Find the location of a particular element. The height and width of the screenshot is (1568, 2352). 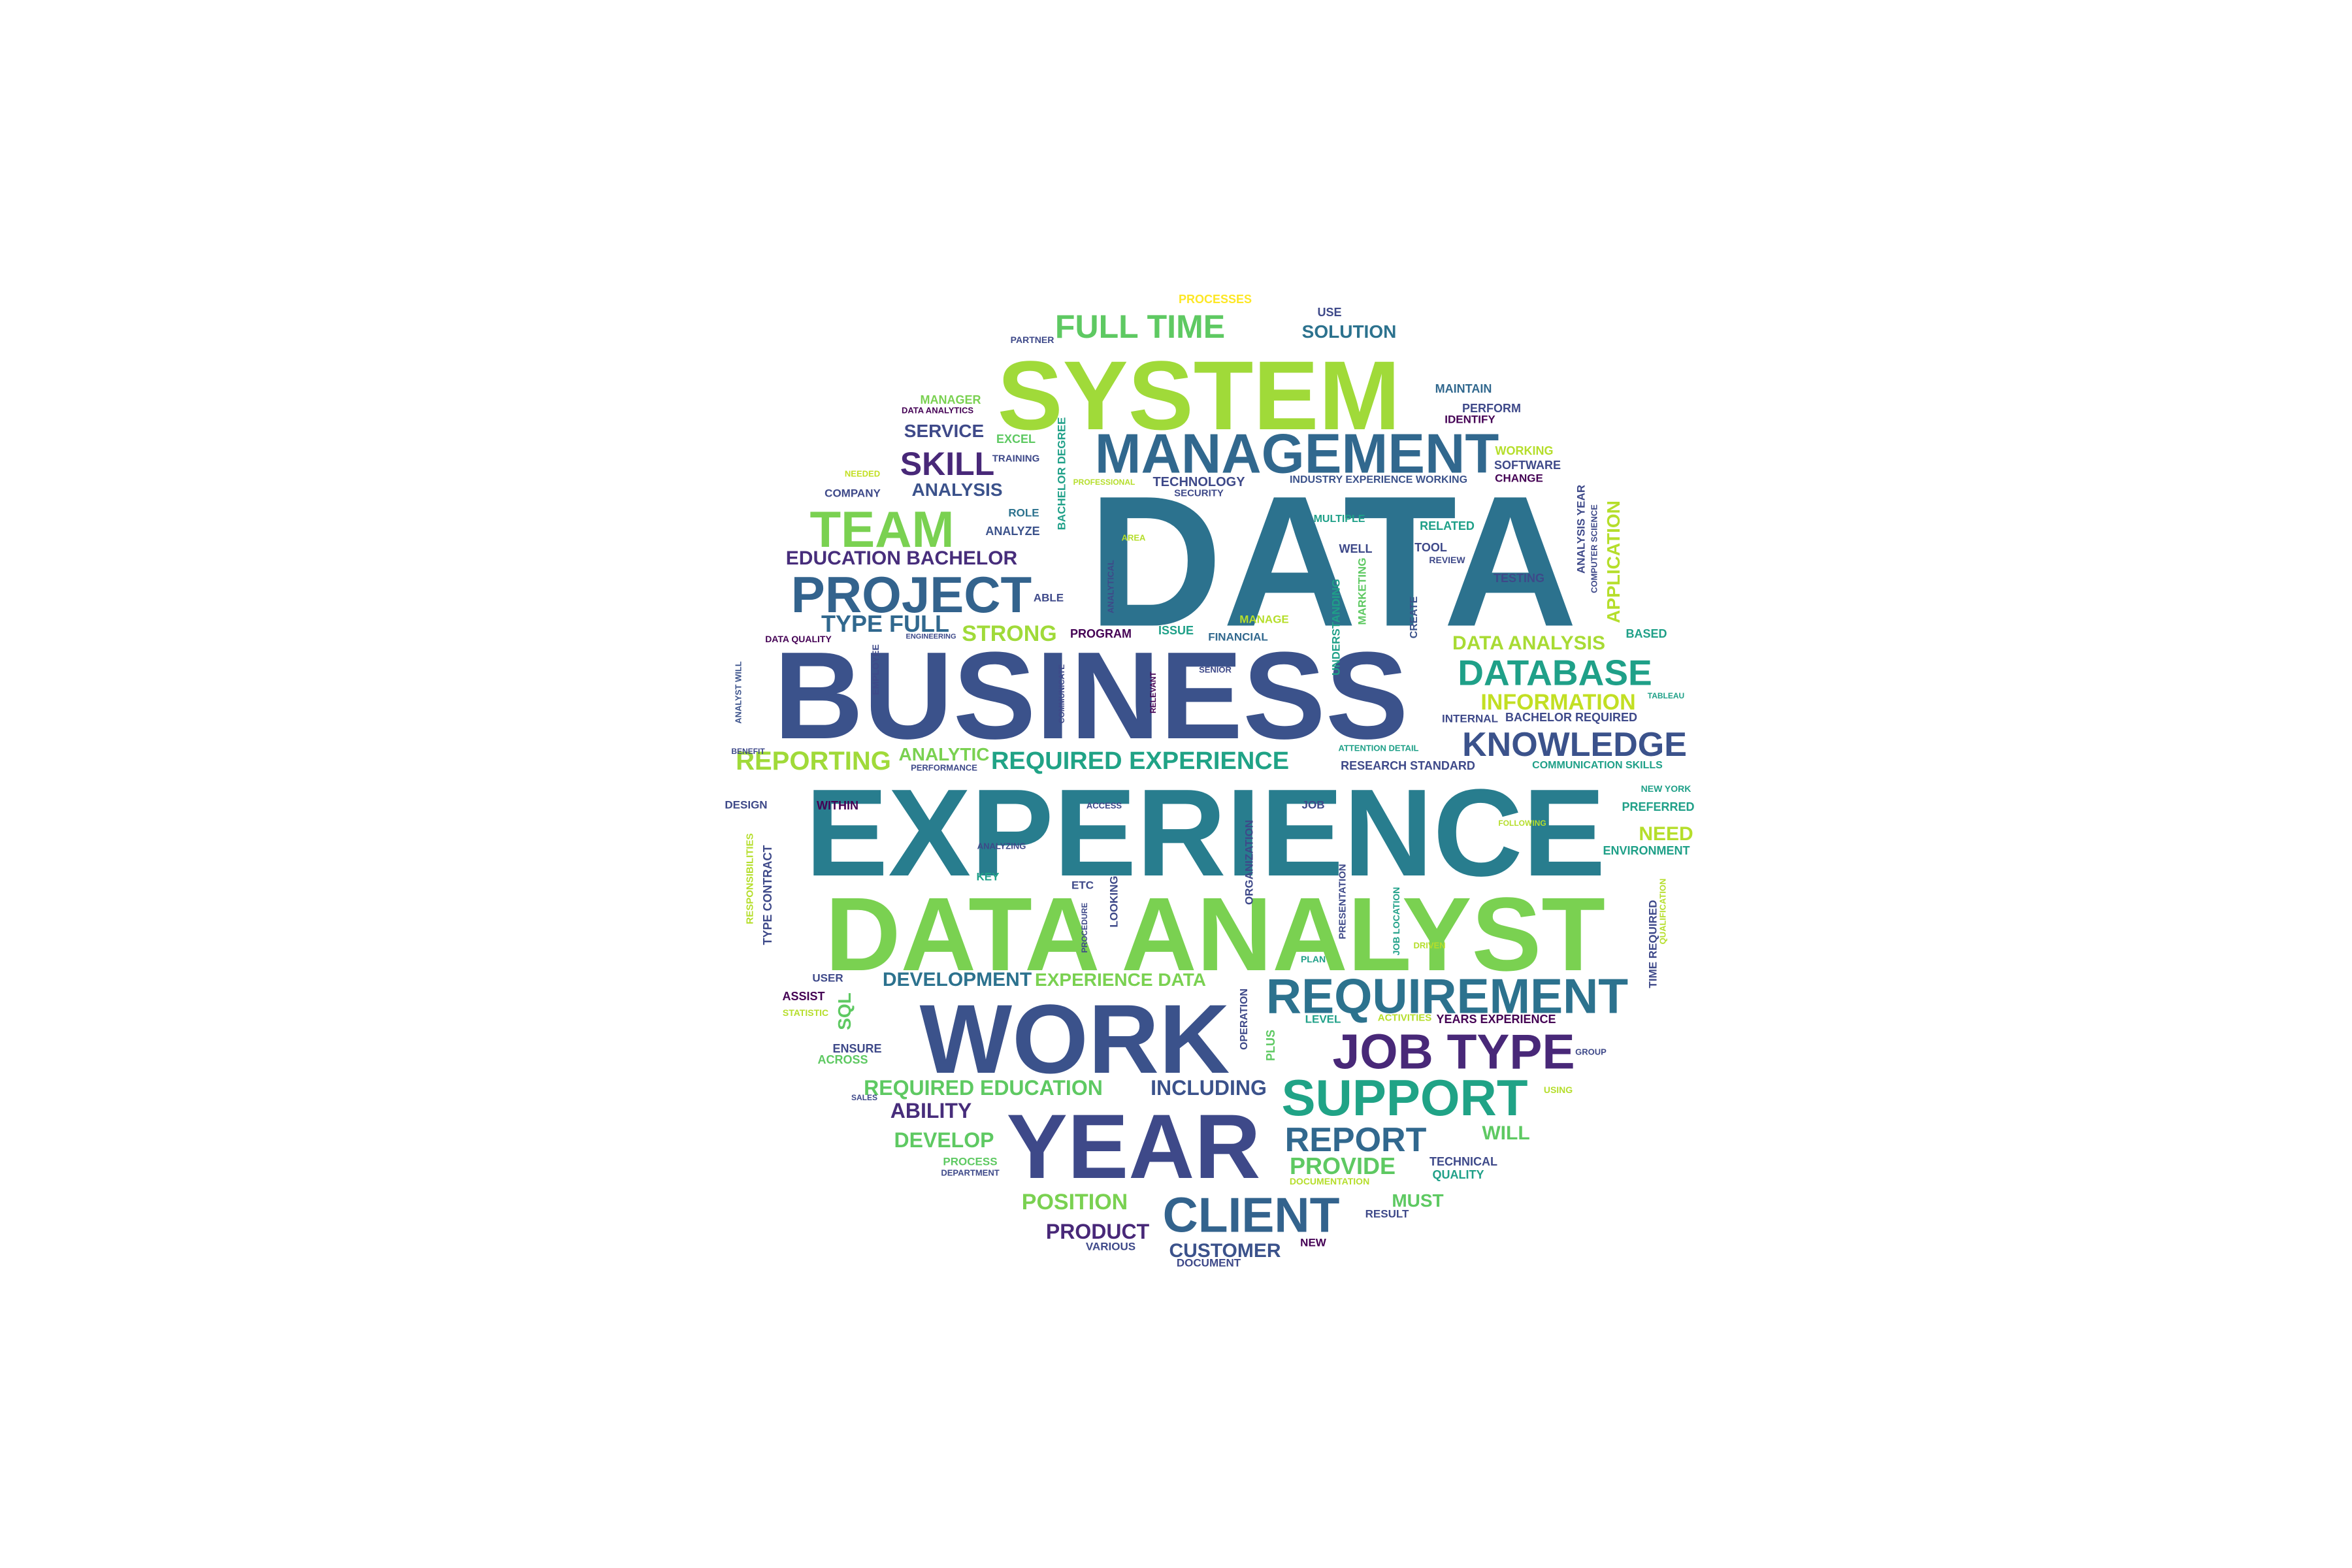

cloud-word: MUST is located at coordinates (1418, 1200).